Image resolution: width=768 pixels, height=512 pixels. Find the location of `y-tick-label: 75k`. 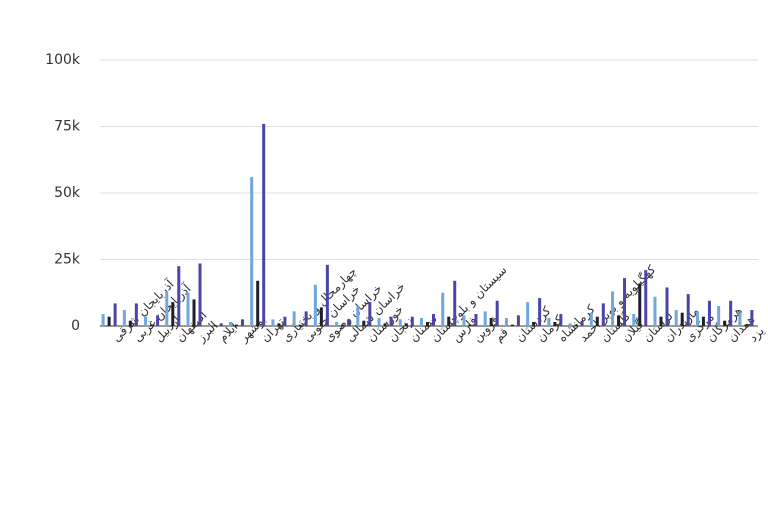

y-tick-label: 75k is located at coordinates (67, 127).